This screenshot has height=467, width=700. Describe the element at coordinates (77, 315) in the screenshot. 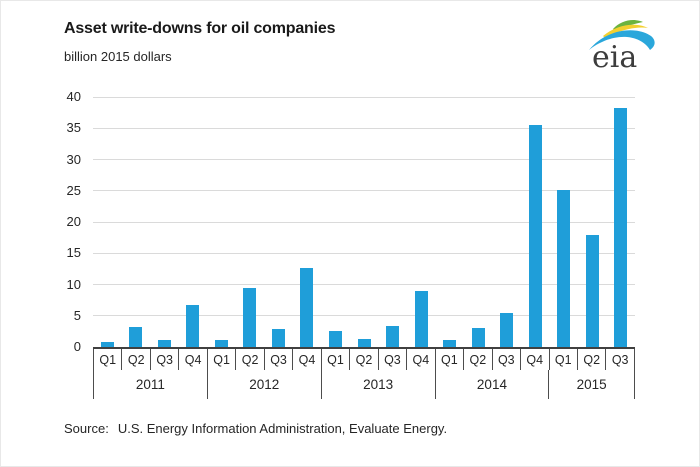

I see `y-axis-label-5: 5` at that location.